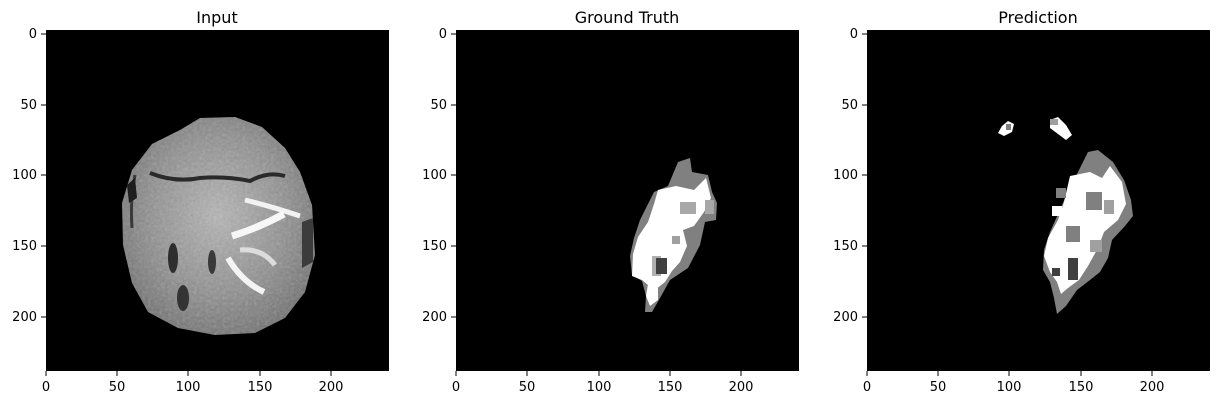  I want to click on ground-truth-mask, so click(673, 235).